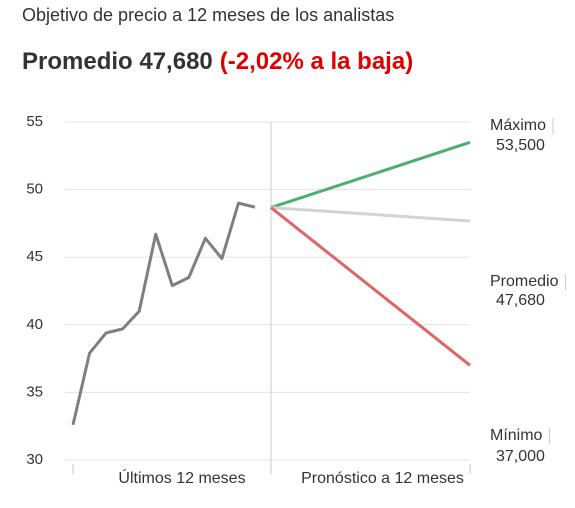 The image size is (575, 508). What do you see at coordinates (34, 189) in the screenshot?
I see `y-tick-label: 50` at bounding box center [34, 189].